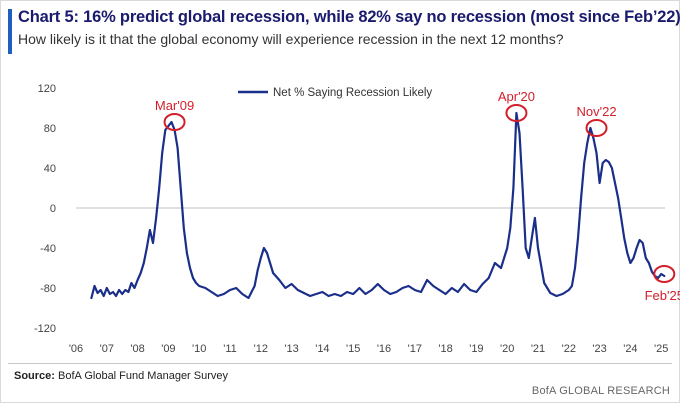 This screenshot has height=403, width=680. I want to click on x-tick-label: '06, so click(76, 349).